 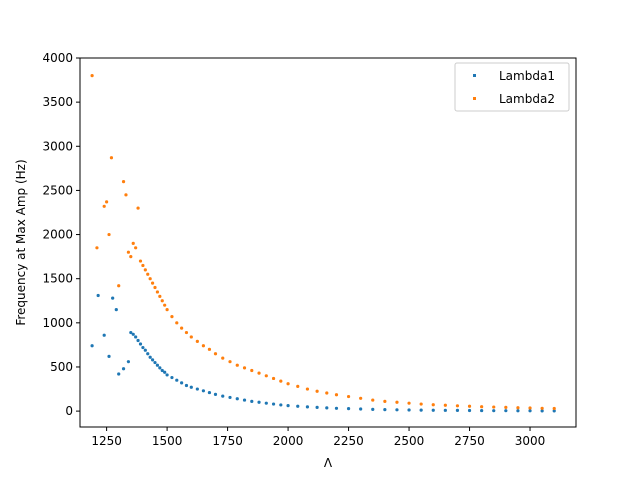 I want to click on y-tick-label: 3000, so click(x=57, y=146).